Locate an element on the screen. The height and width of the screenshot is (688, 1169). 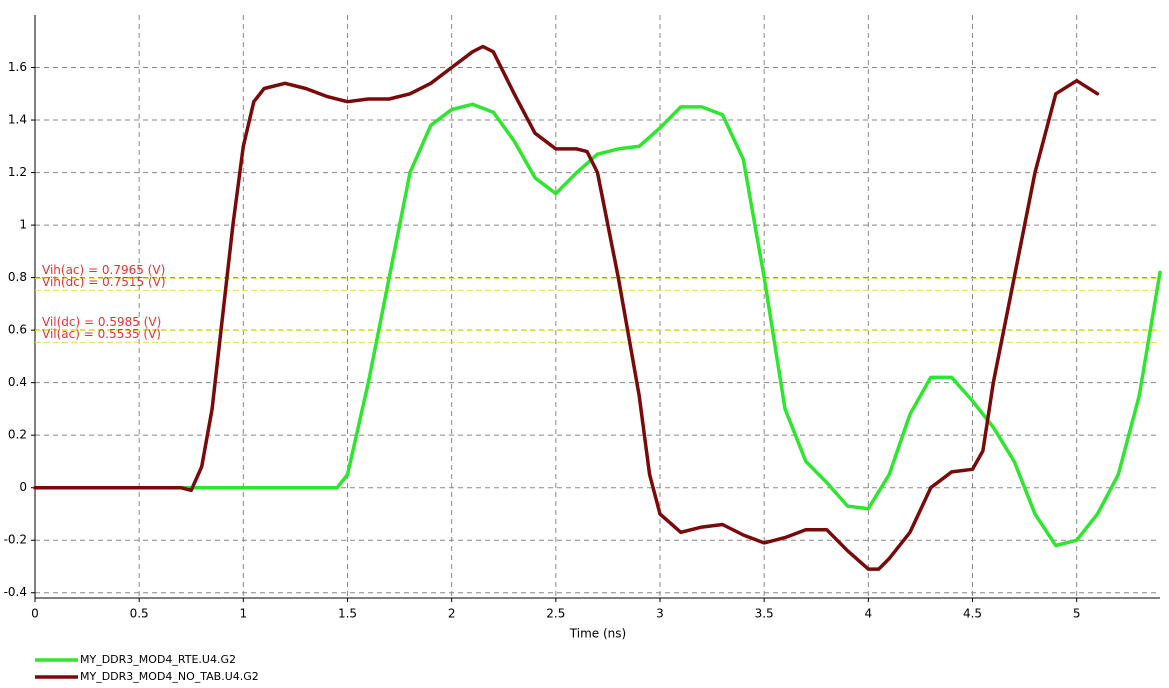
x-tick-label: 2.5 is located at coordinates (555, 614).